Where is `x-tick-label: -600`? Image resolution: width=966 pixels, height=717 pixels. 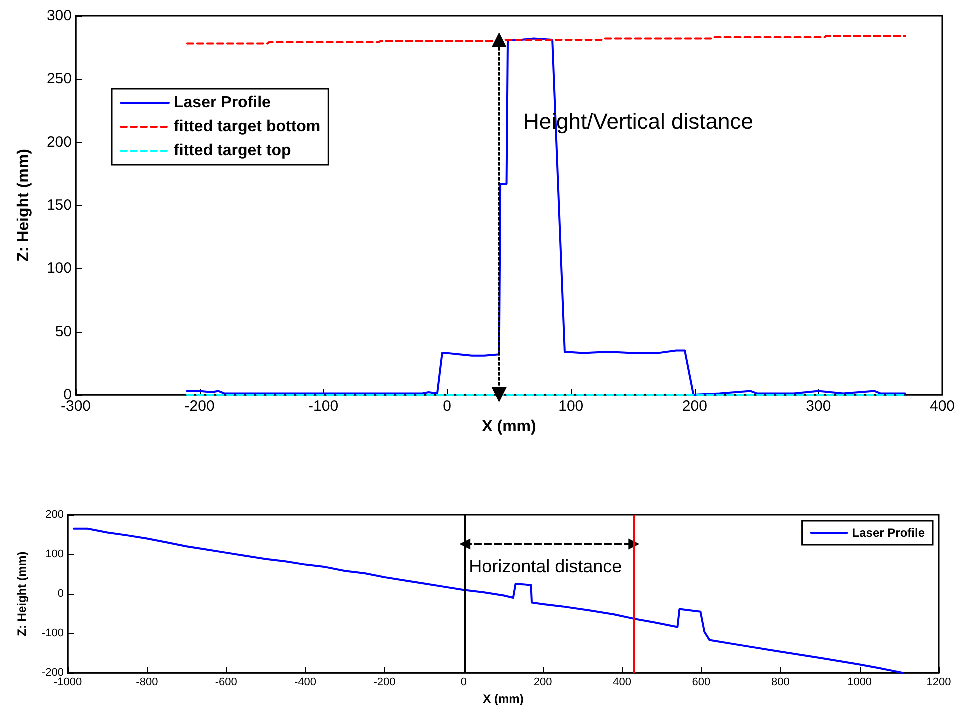 x-tick-label: -600 is located at coordinates (226, 682).